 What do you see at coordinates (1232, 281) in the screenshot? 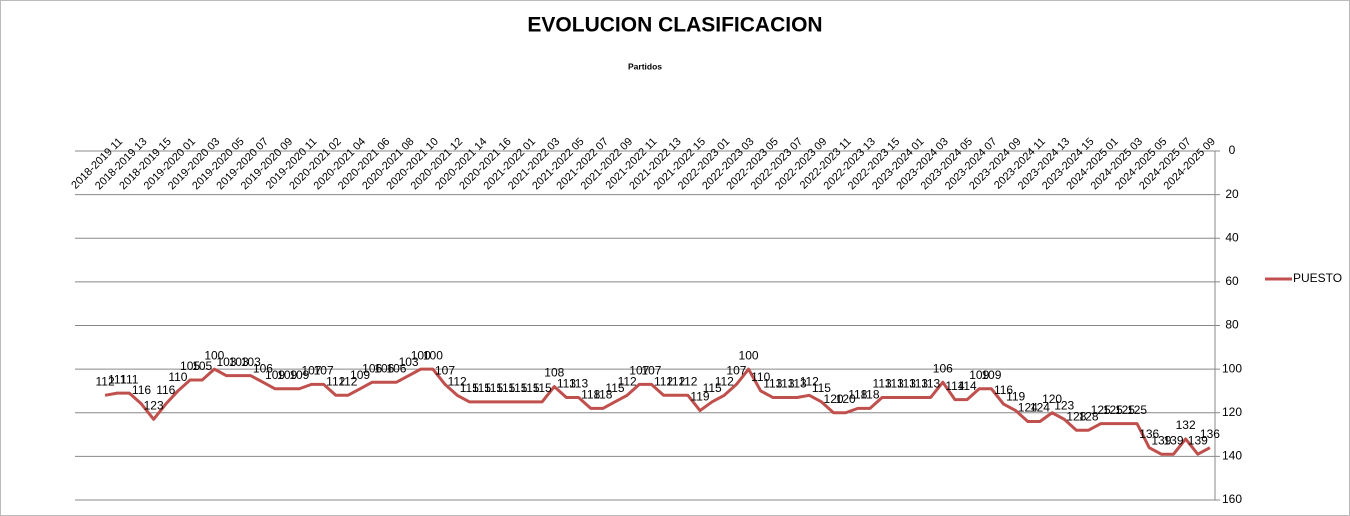
I see `y-tick-label: 60` at bounding box center [1232, 281].